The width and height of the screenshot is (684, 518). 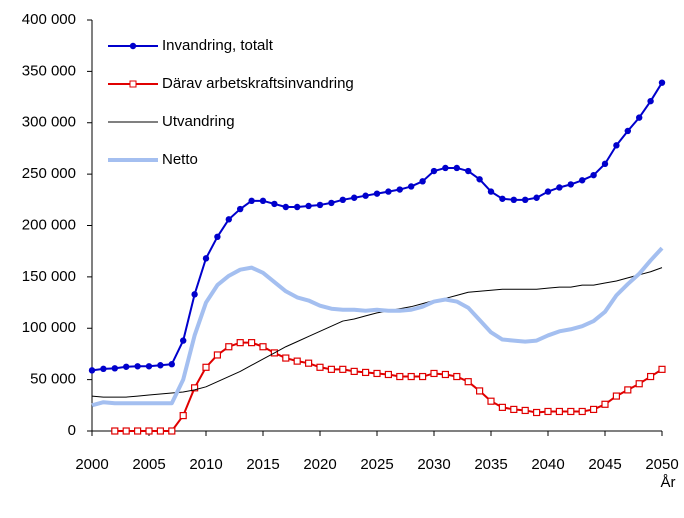 What do you see at coordinates (49, 173) in the screenshot?
I see `y-tick-label: 250 000` at bounding box center [49, 173].